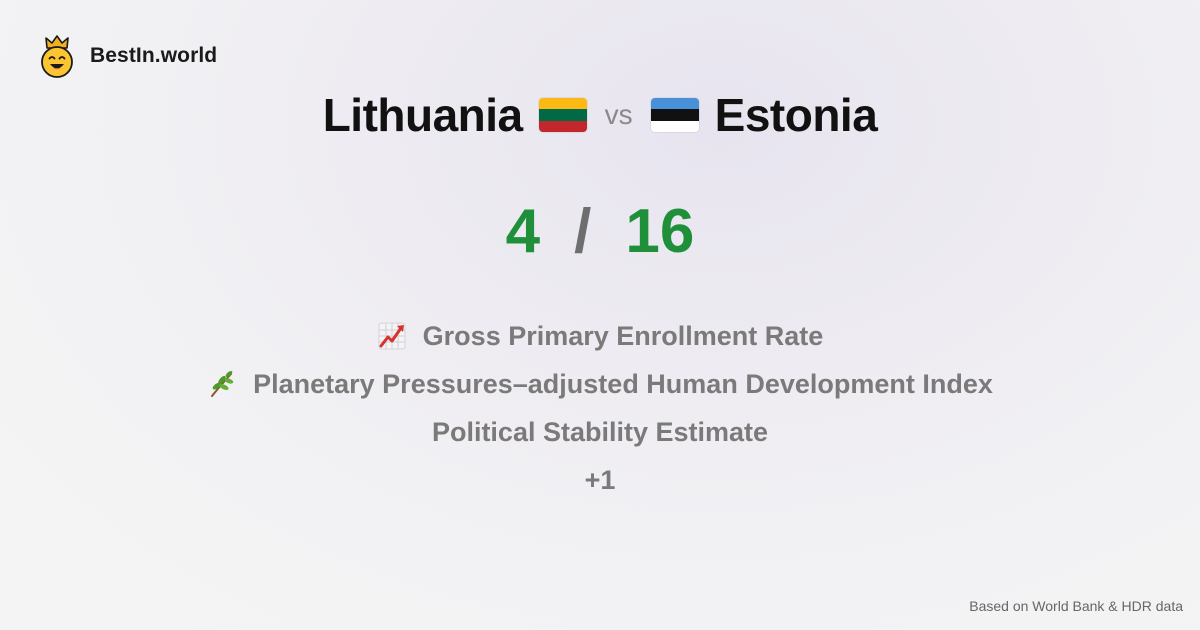 Image resolution: width=1200 pixels, height=630 pixels. I want to click on herb-icon, so click(222, 384).